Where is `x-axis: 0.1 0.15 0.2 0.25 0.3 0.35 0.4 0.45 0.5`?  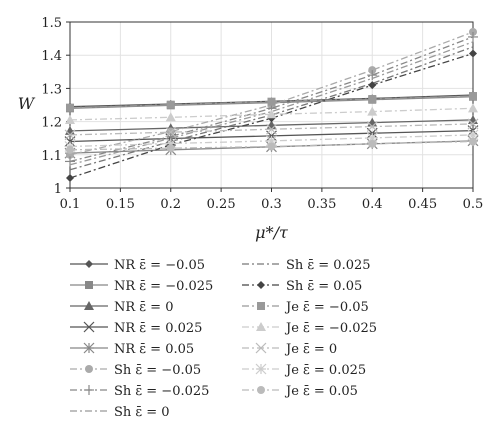
x-axis: 0.1 0.15 0.2 0.25 0.3 0.35 0.4 0.45 0.5 is located at coordinates (272, 200).